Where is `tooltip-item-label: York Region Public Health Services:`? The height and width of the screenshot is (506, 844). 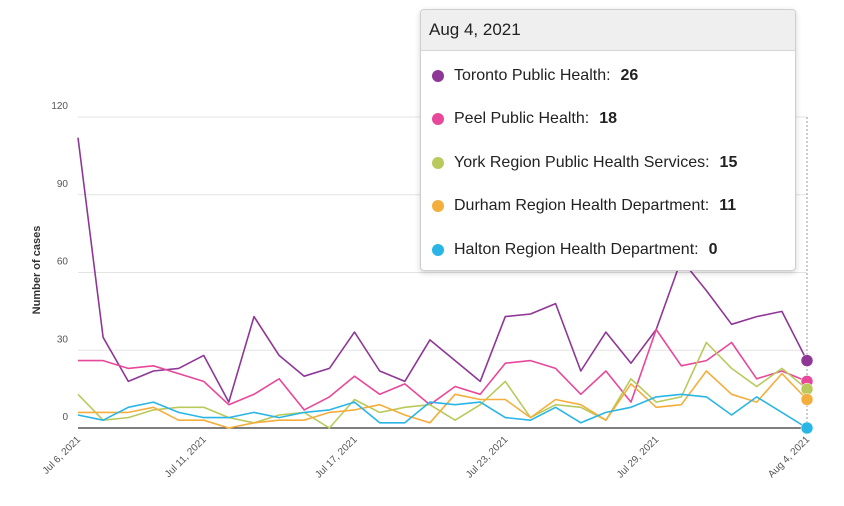 tooltip-item-label: York Region Public Health Services: is located at coordinates (582, 162).